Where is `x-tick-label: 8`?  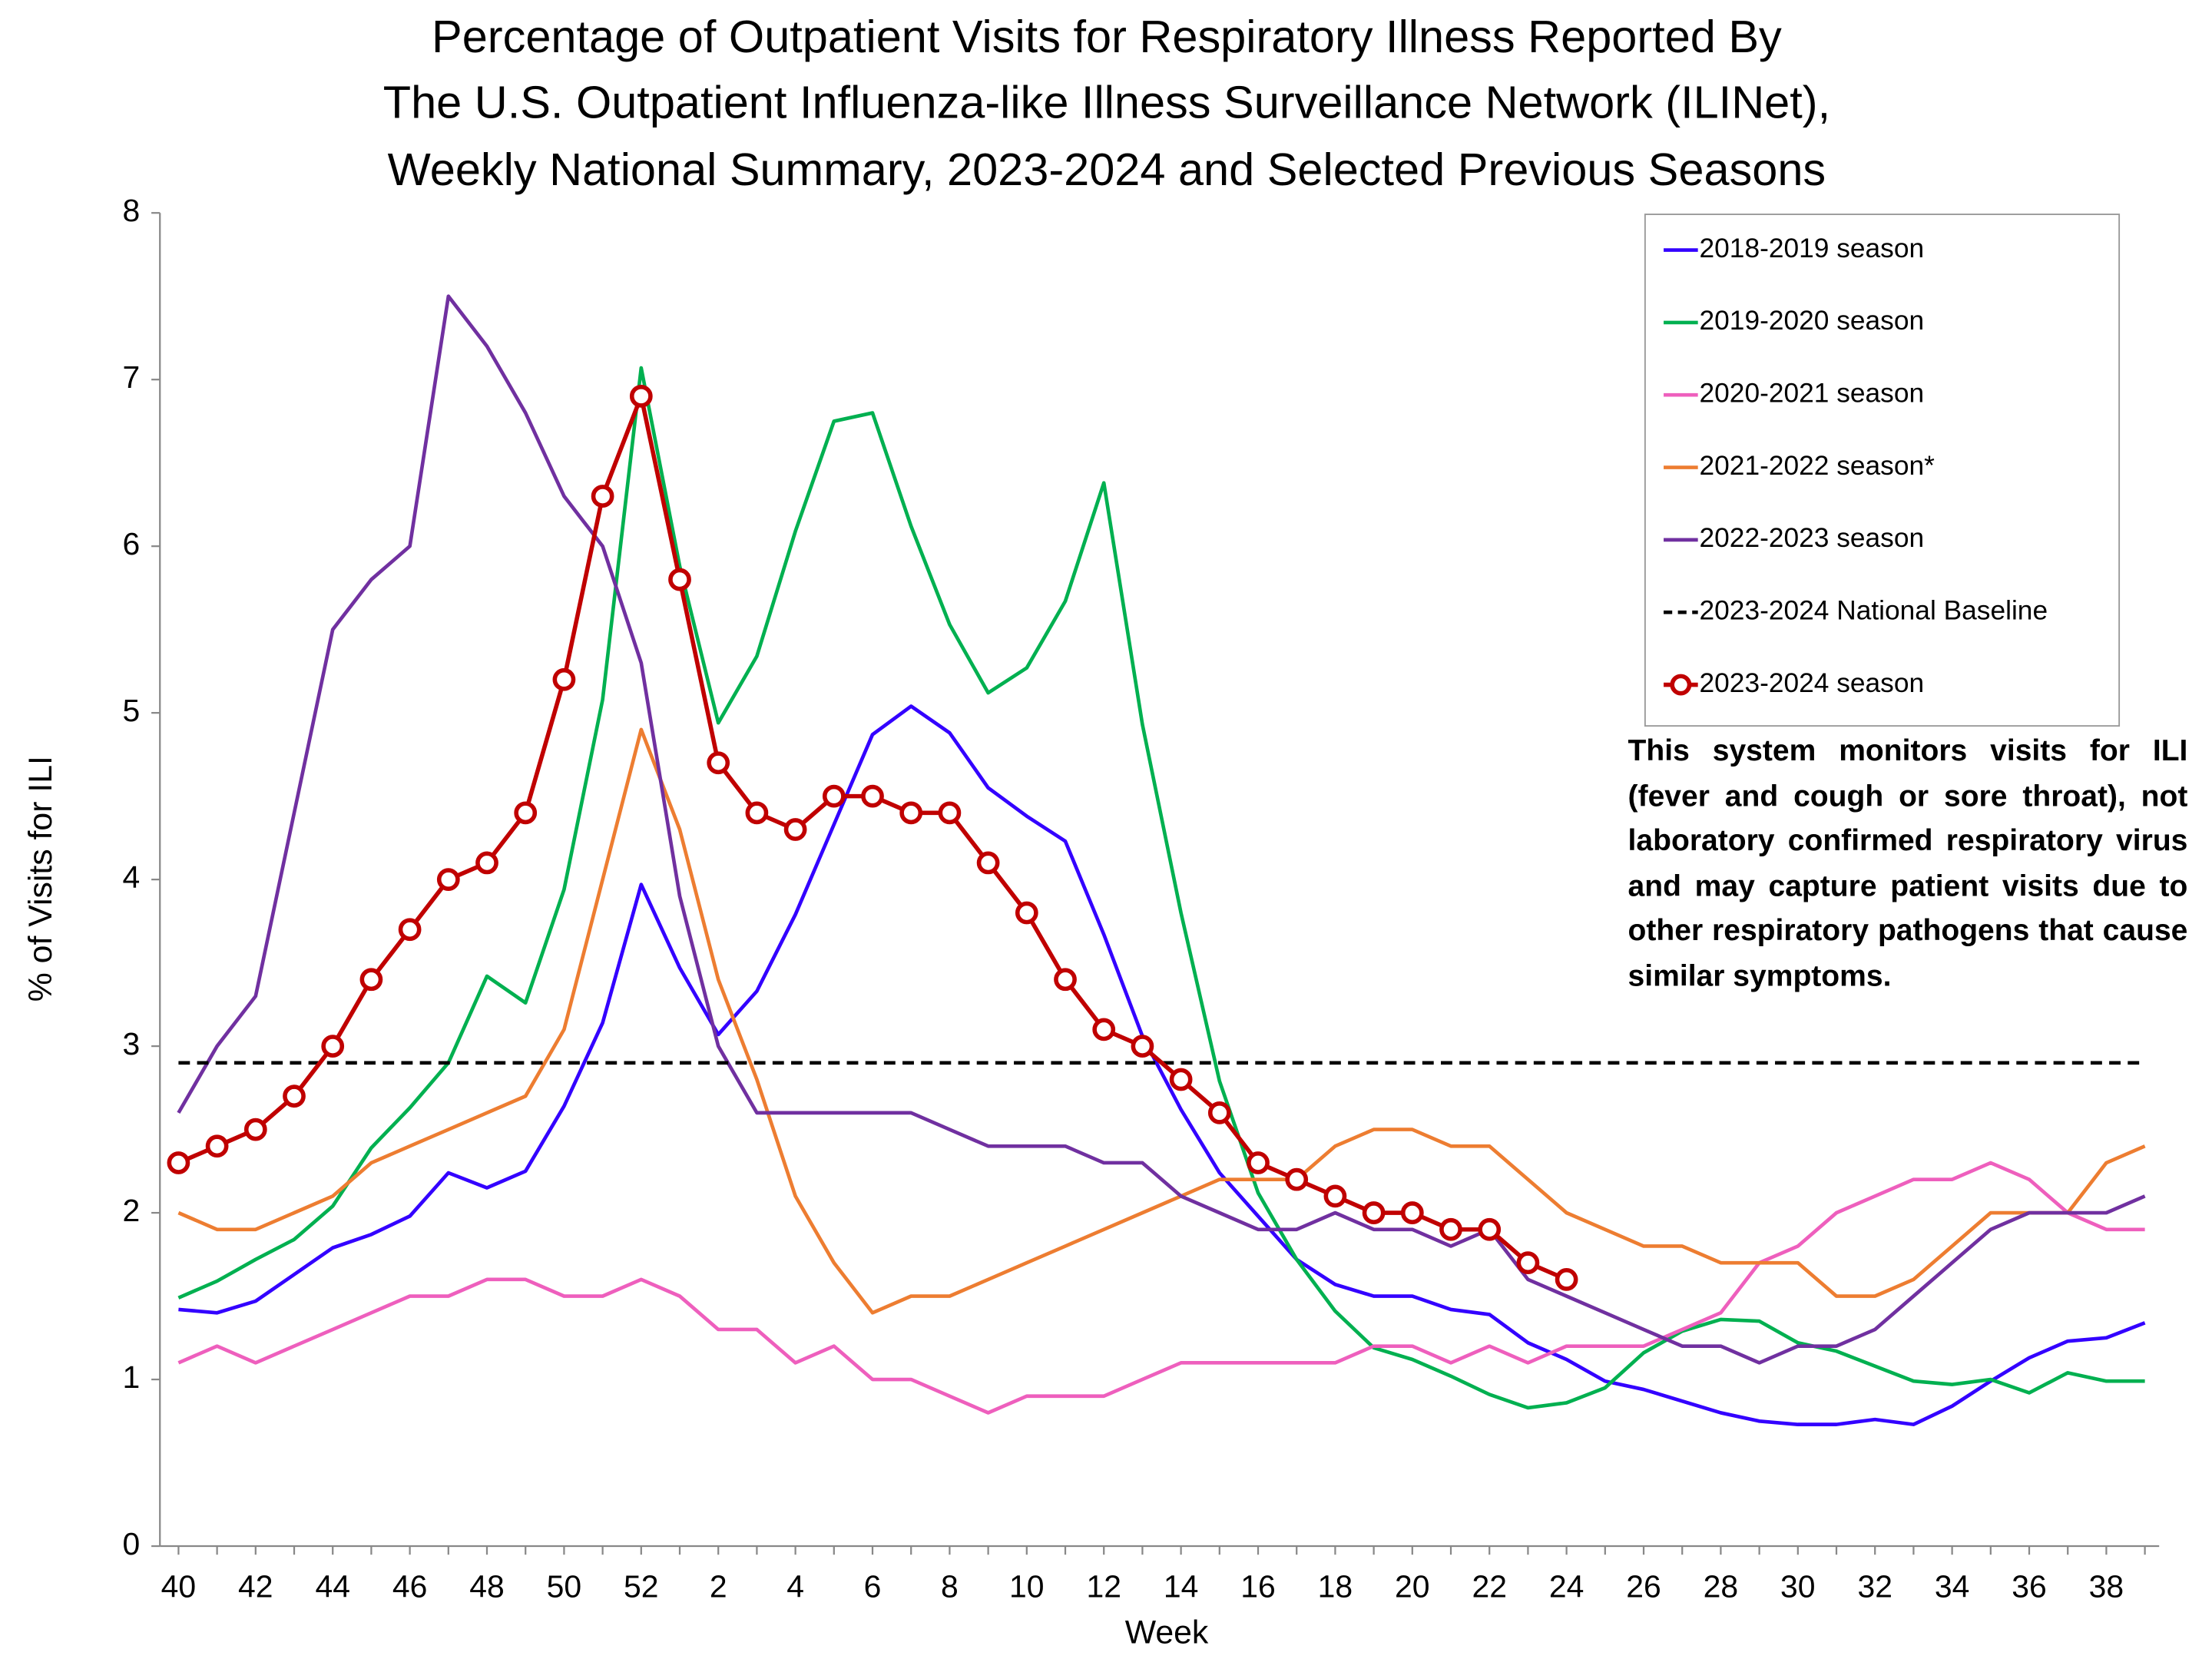
x-tick-label: 8 is located at coordinates (950, 1587).